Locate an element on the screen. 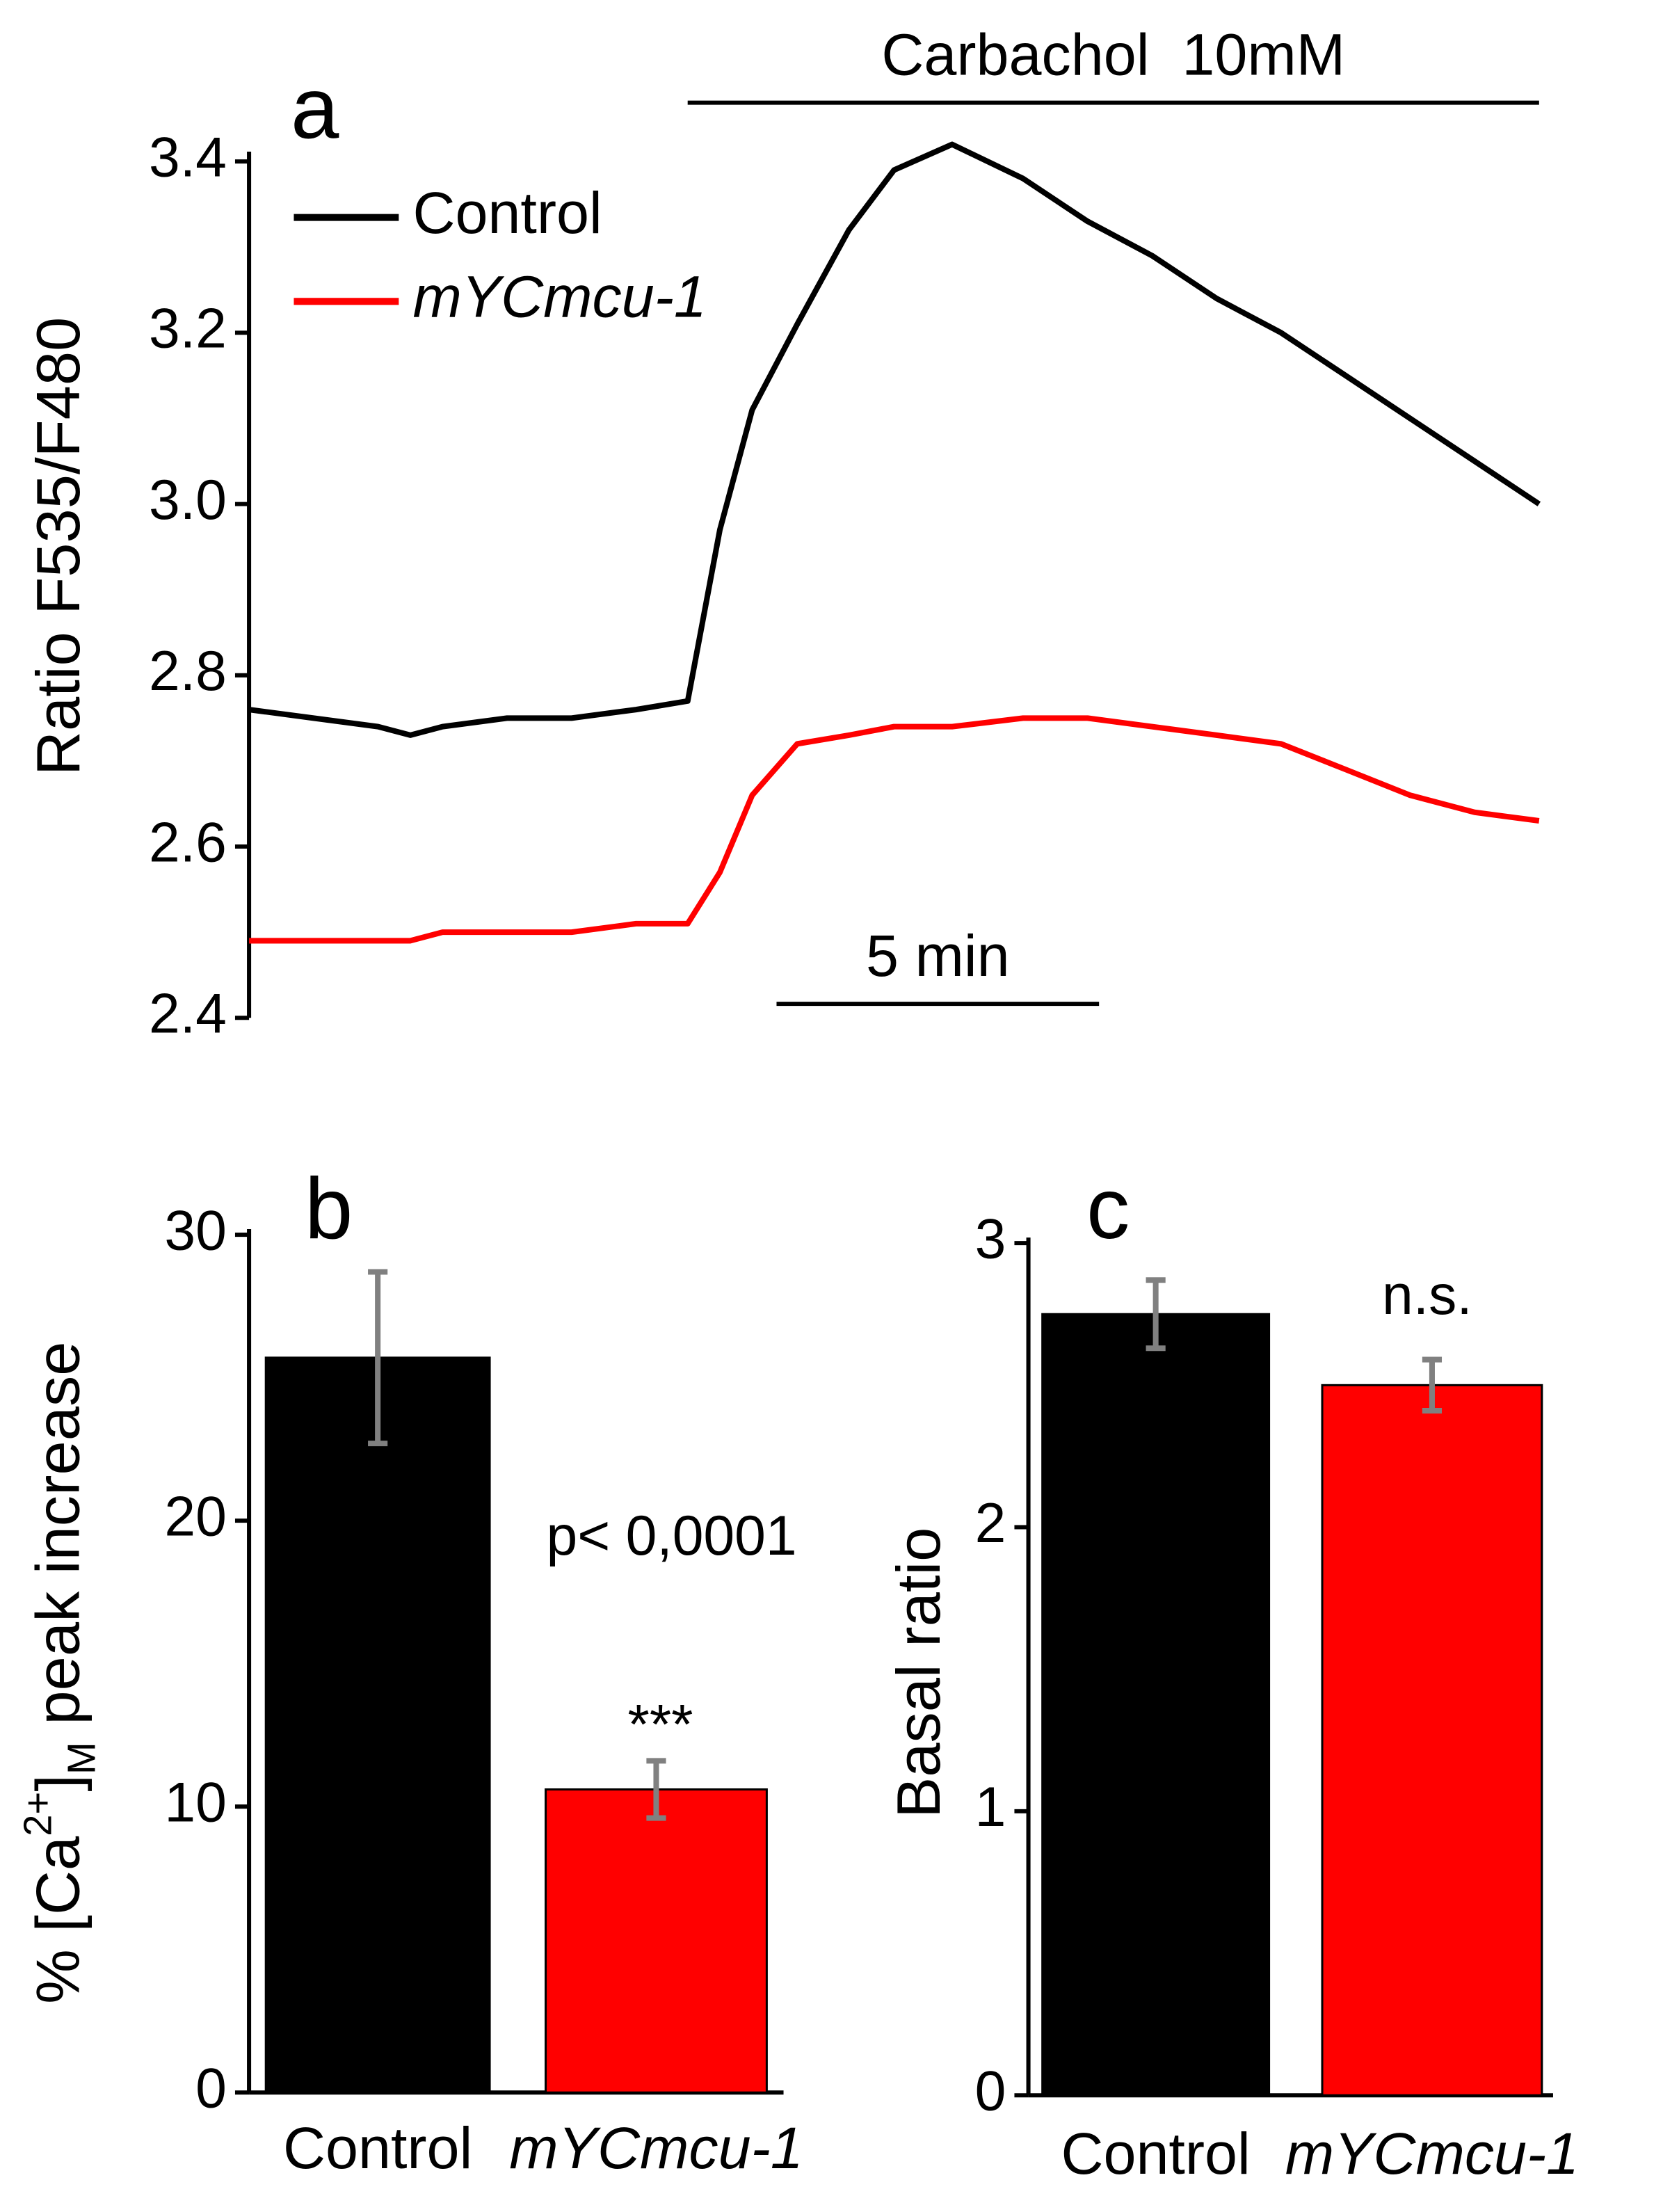 The width and height of the screenshot is (1679, 2212). y-tick-label: 2.6 is located at coordinates (188, 842).